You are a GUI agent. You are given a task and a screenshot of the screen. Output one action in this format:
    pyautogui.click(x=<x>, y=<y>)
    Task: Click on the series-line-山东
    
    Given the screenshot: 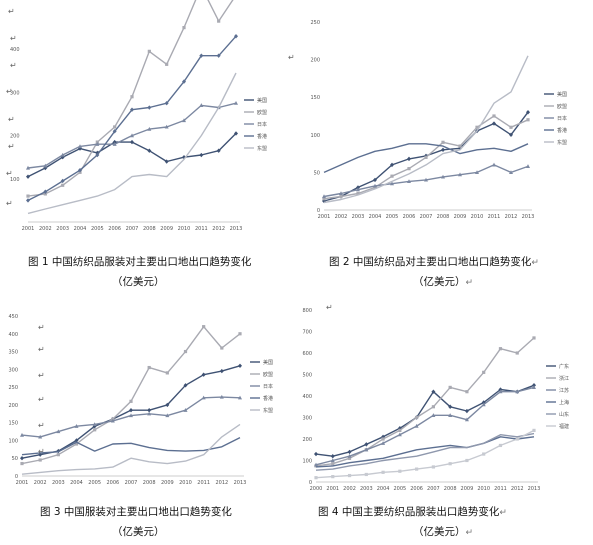 What is the action you would take?
    pyautogui.click(x=425, y=451)
    